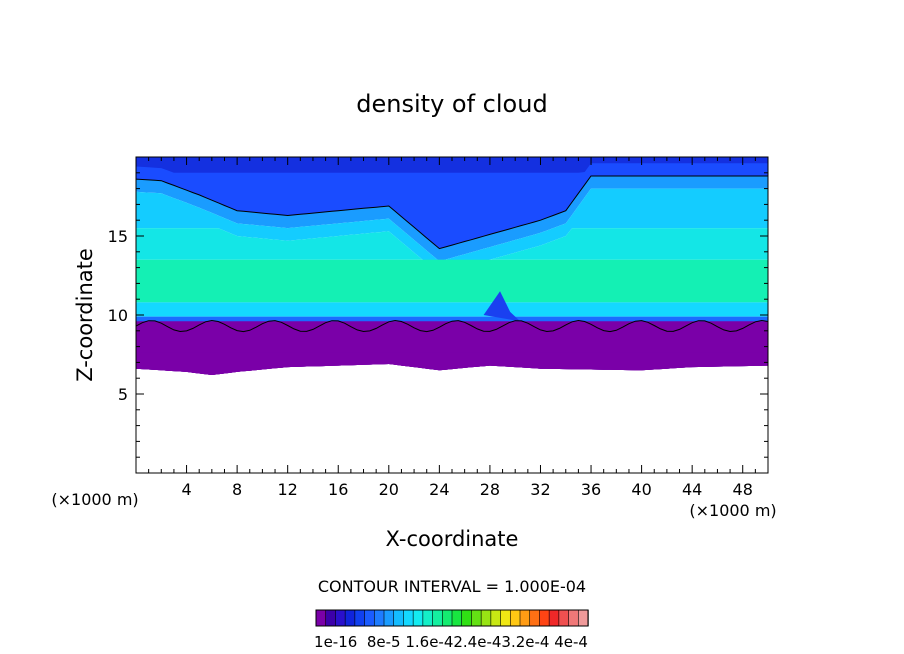 The image size is (904, 654). What do you see at coordinates (452, 165) in the screenshot?
I see `top-dark-blue-band` at bounding box center [452, 165].